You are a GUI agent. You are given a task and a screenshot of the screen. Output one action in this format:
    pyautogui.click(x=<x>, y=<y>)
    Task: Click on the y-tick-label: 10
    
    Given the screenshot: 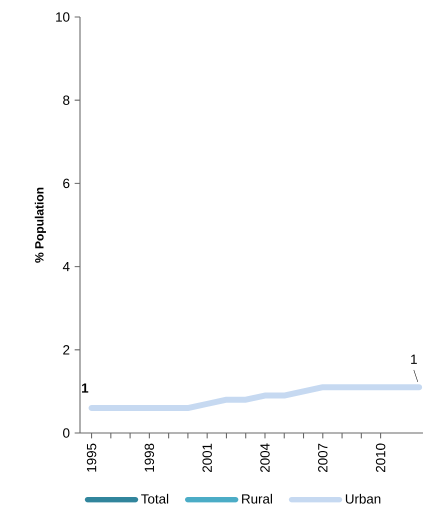 What is the action you would take?
    pyautogui.click(x=63, y=17)
    